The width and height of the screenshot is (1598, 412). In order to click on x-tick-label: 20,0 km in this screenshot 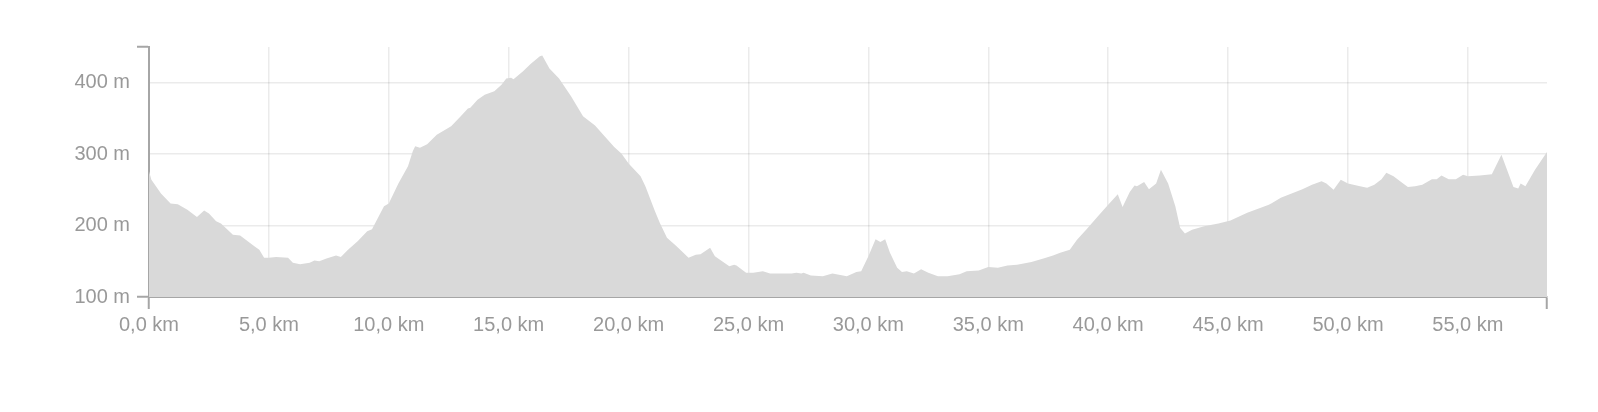, I will do `click(629, 323)`.